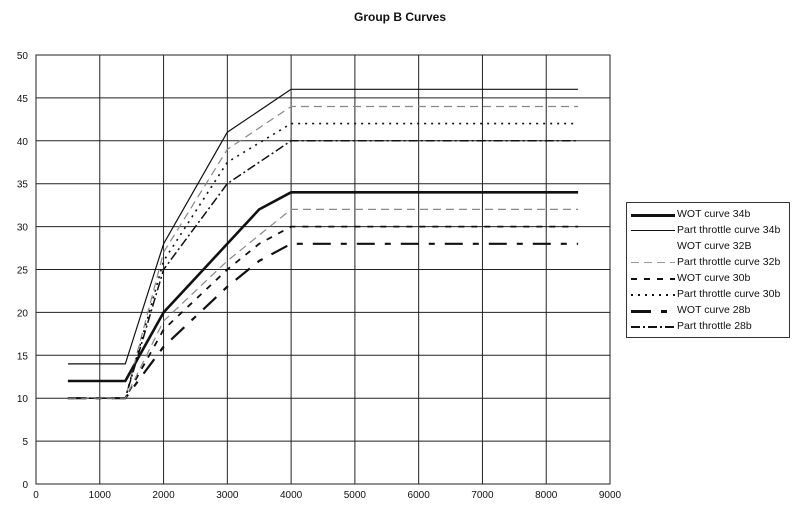  Describe the element at coordinates (23, 271) in the screenshot. I see `y-tick-label: 25` at that location.